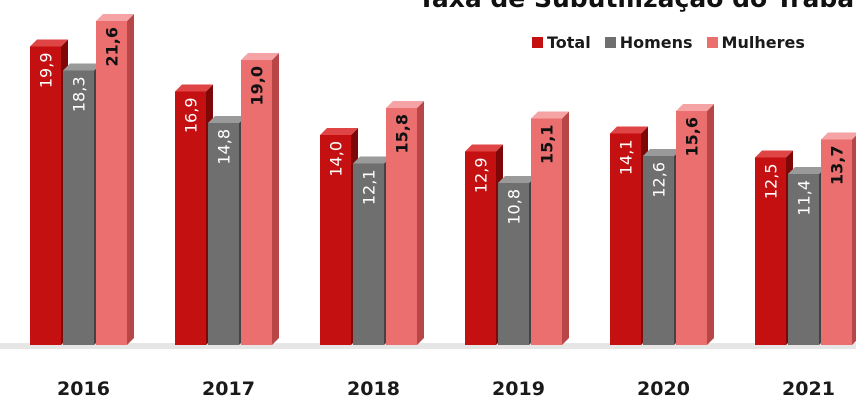 The width and height of the screenshot is (856, 400). I want to click on bar-side-mulheres-2016, so click(130, 179).